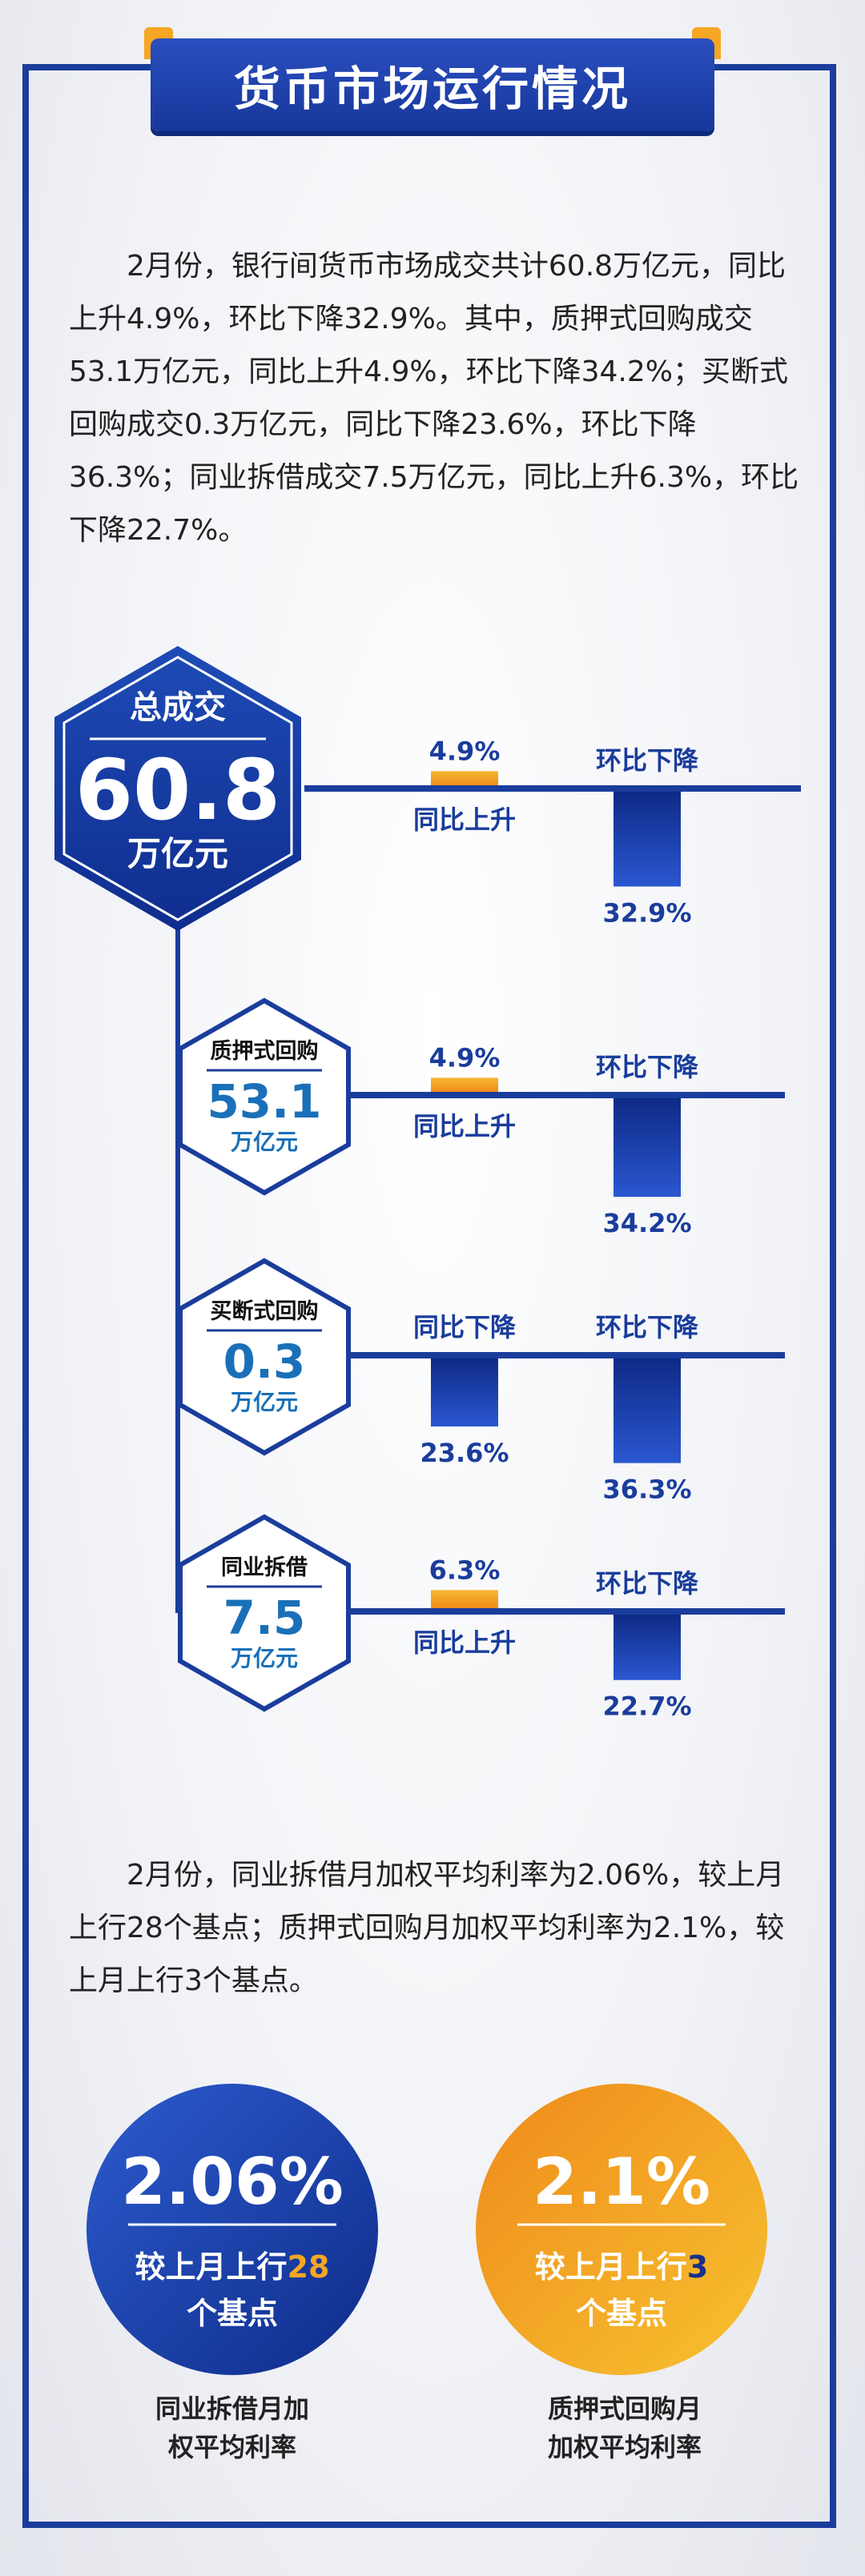  What do you see at coordinates (178, 708) in the screenshot?
I see `hex-total-name: 总成交` at bounding box center [178, 708].